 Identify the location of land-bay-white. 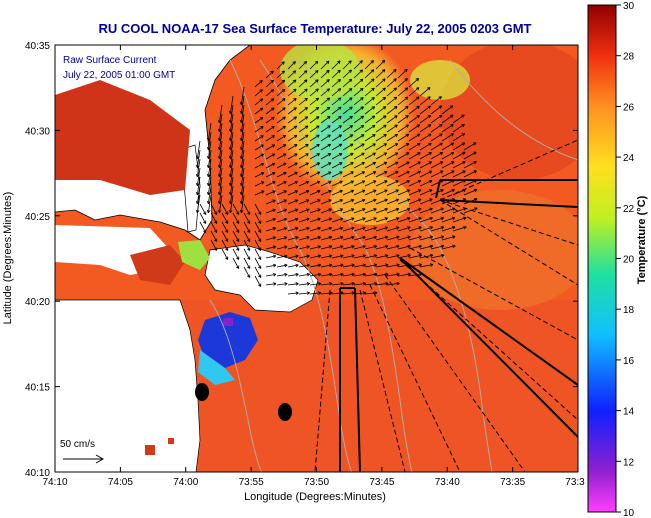
(261, 278).